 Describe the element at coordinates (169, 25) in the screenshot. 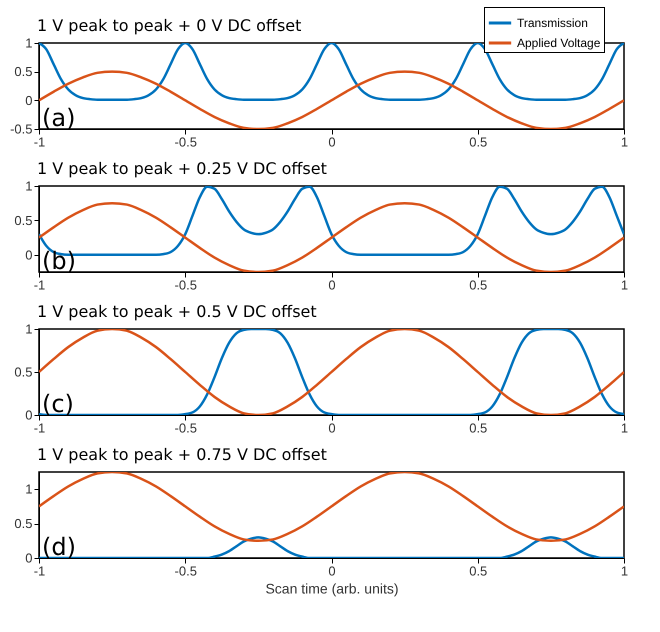

I see `chart-title: 1 V peak to peak + 0 V DC offset` at that location.